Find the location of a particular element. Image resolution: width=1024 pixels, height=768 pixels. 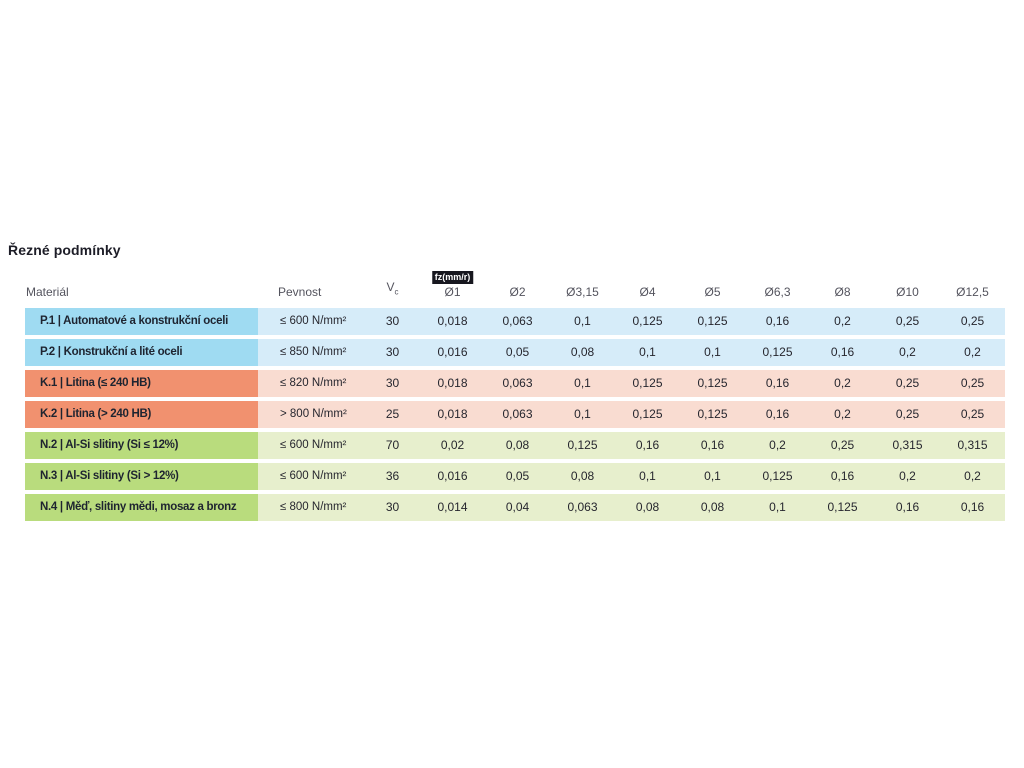

column-header-diameter: Ø5 is located at coordinates (712, 296).